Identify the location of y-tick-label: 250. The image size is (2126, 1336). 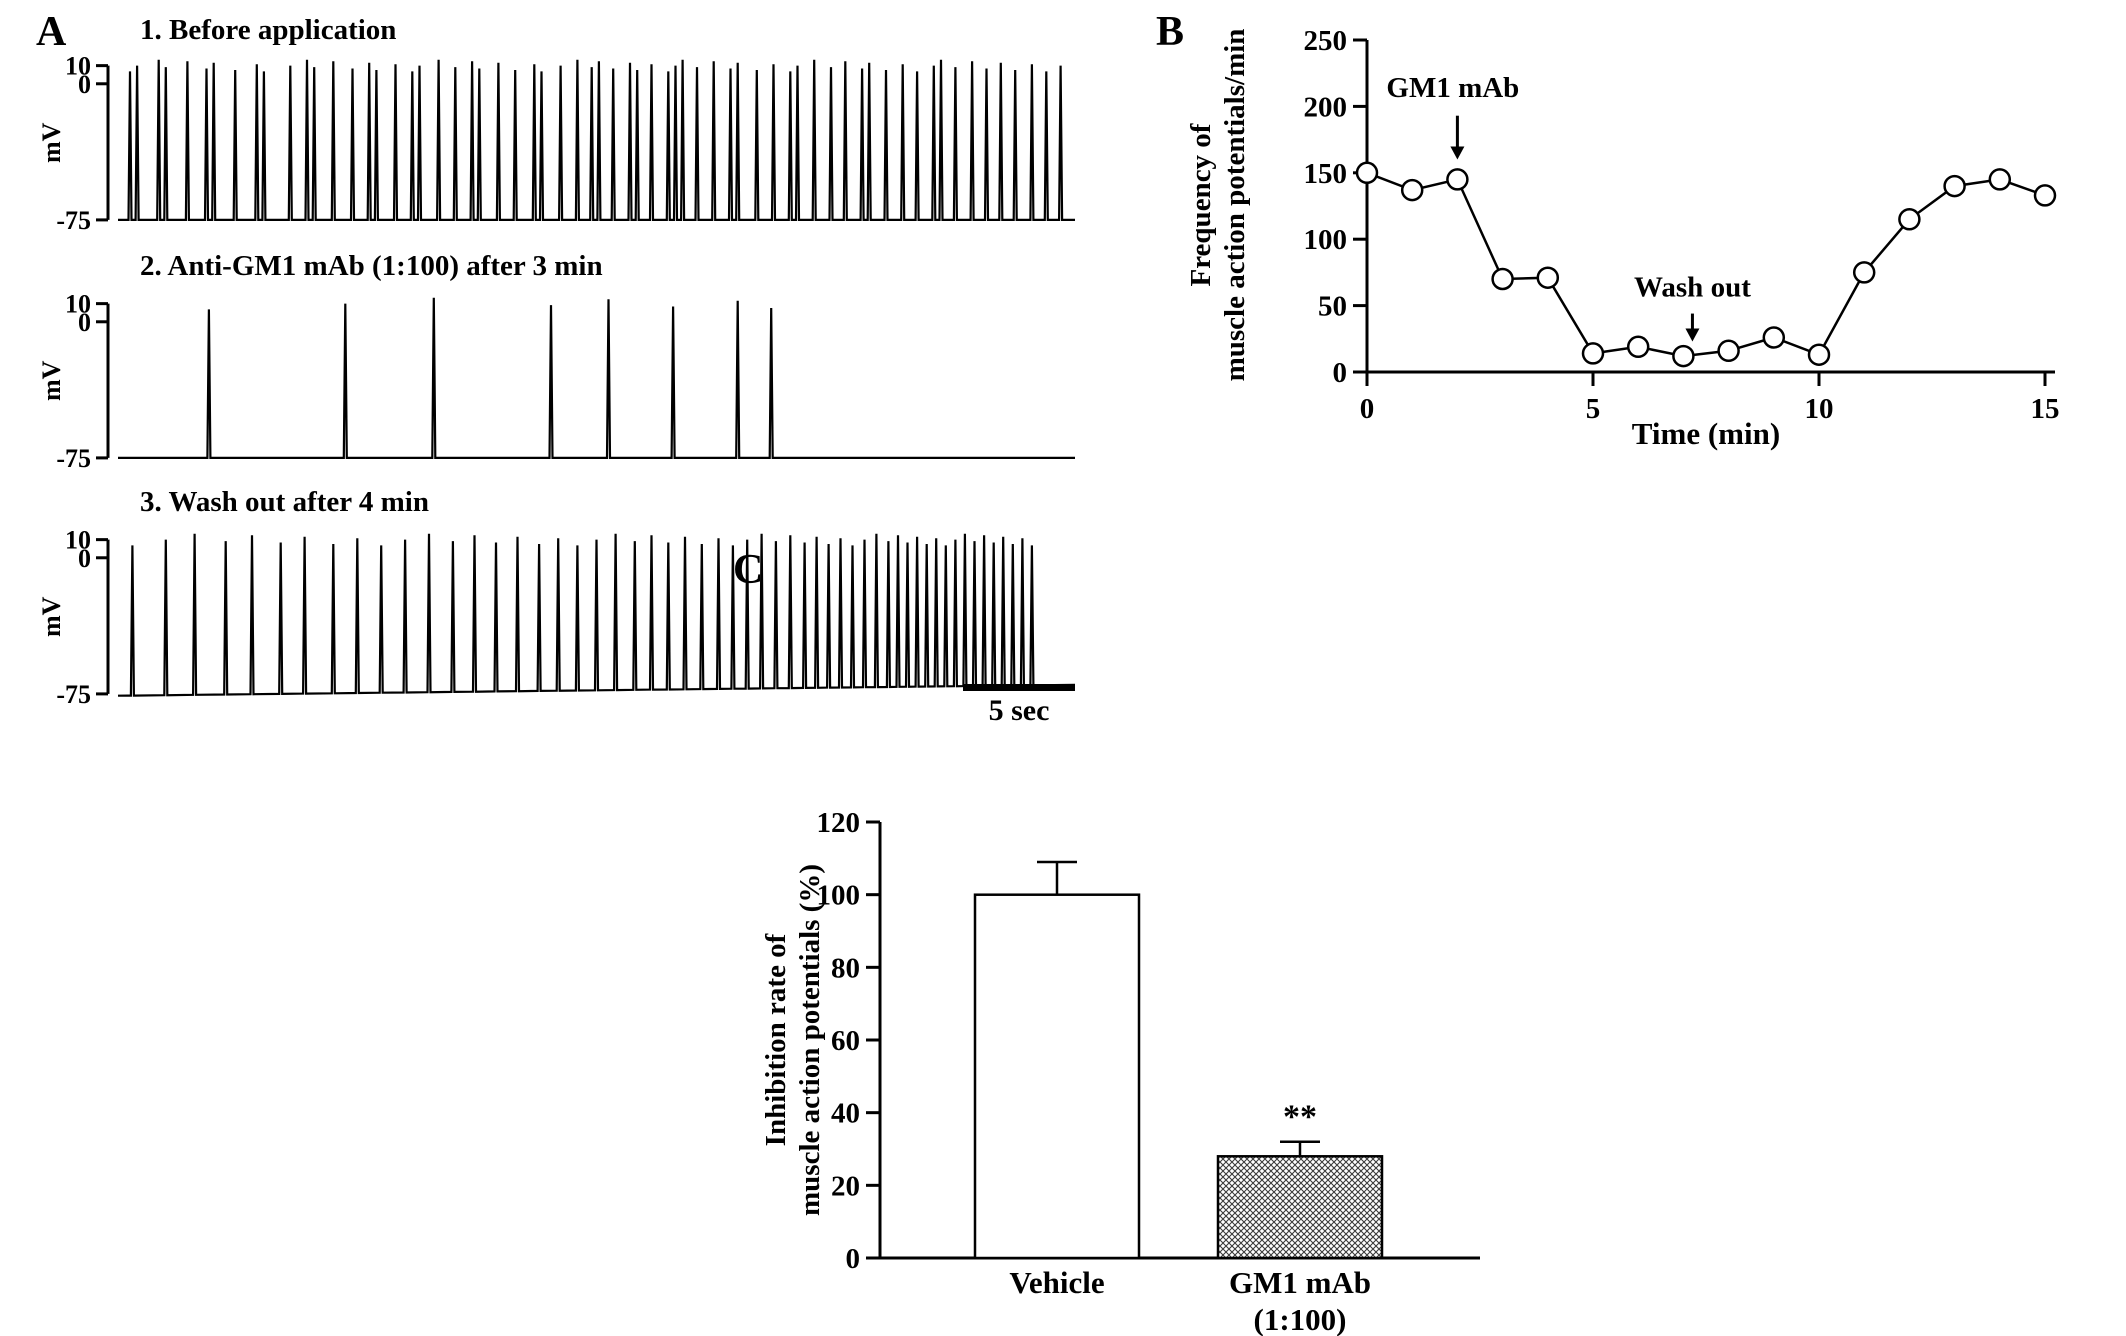
(1326, 41).